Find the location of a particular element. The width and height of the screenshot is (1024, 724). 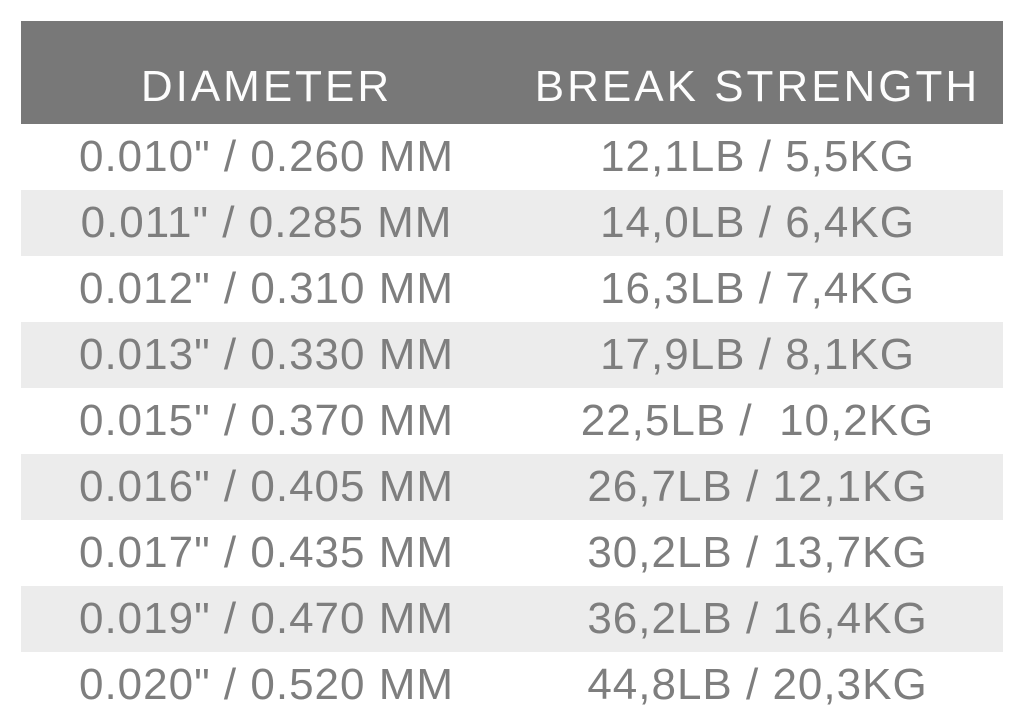

diameter-cell: 0.013" / 0.330 MM is located at coordinates (266, 354).